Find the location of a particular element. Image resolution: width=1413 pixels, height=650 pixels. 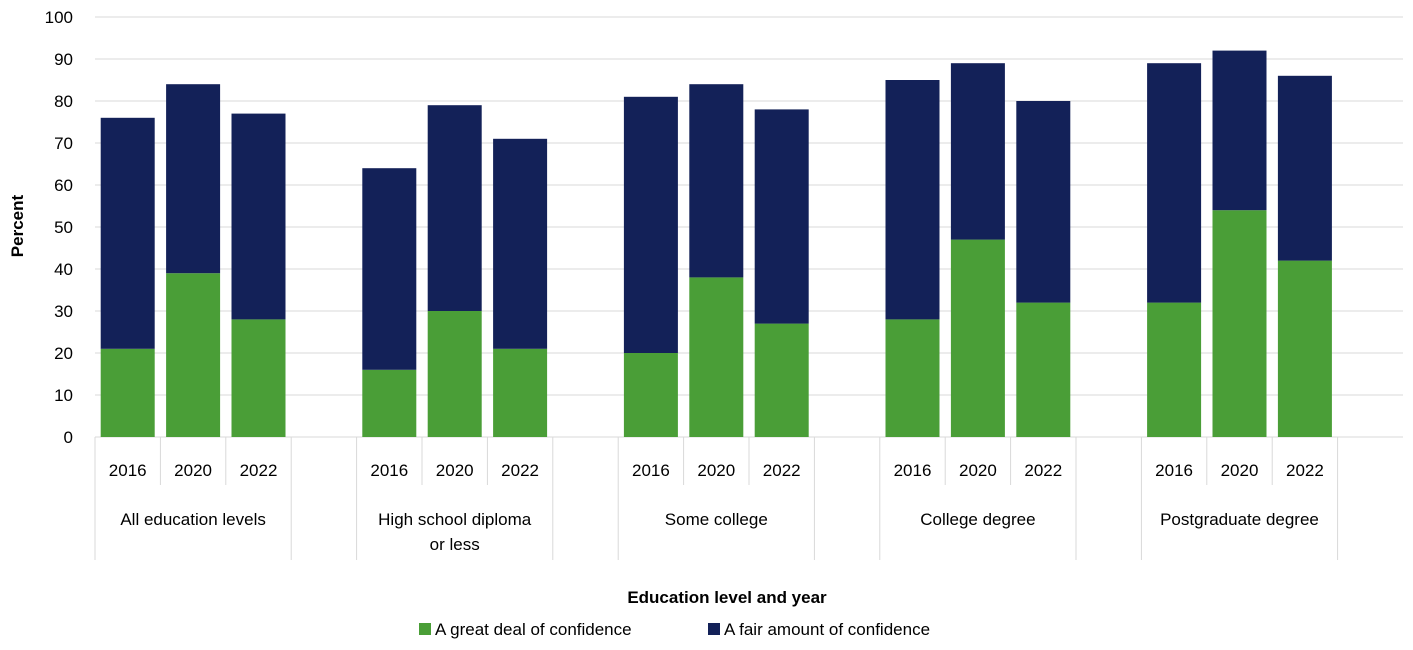

x-group-label: High school diploma is located at coordinates (455, 519).